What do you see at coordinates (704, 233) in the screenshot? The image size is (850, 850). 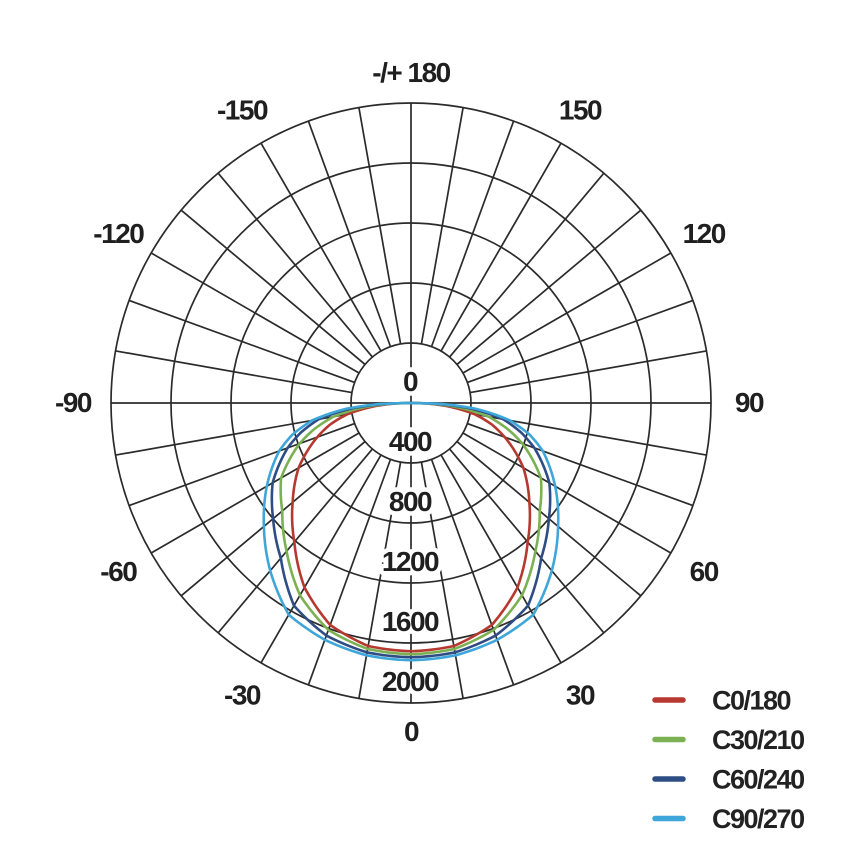 I see `angle-label-120: 120` at bounding box center [704, 233].